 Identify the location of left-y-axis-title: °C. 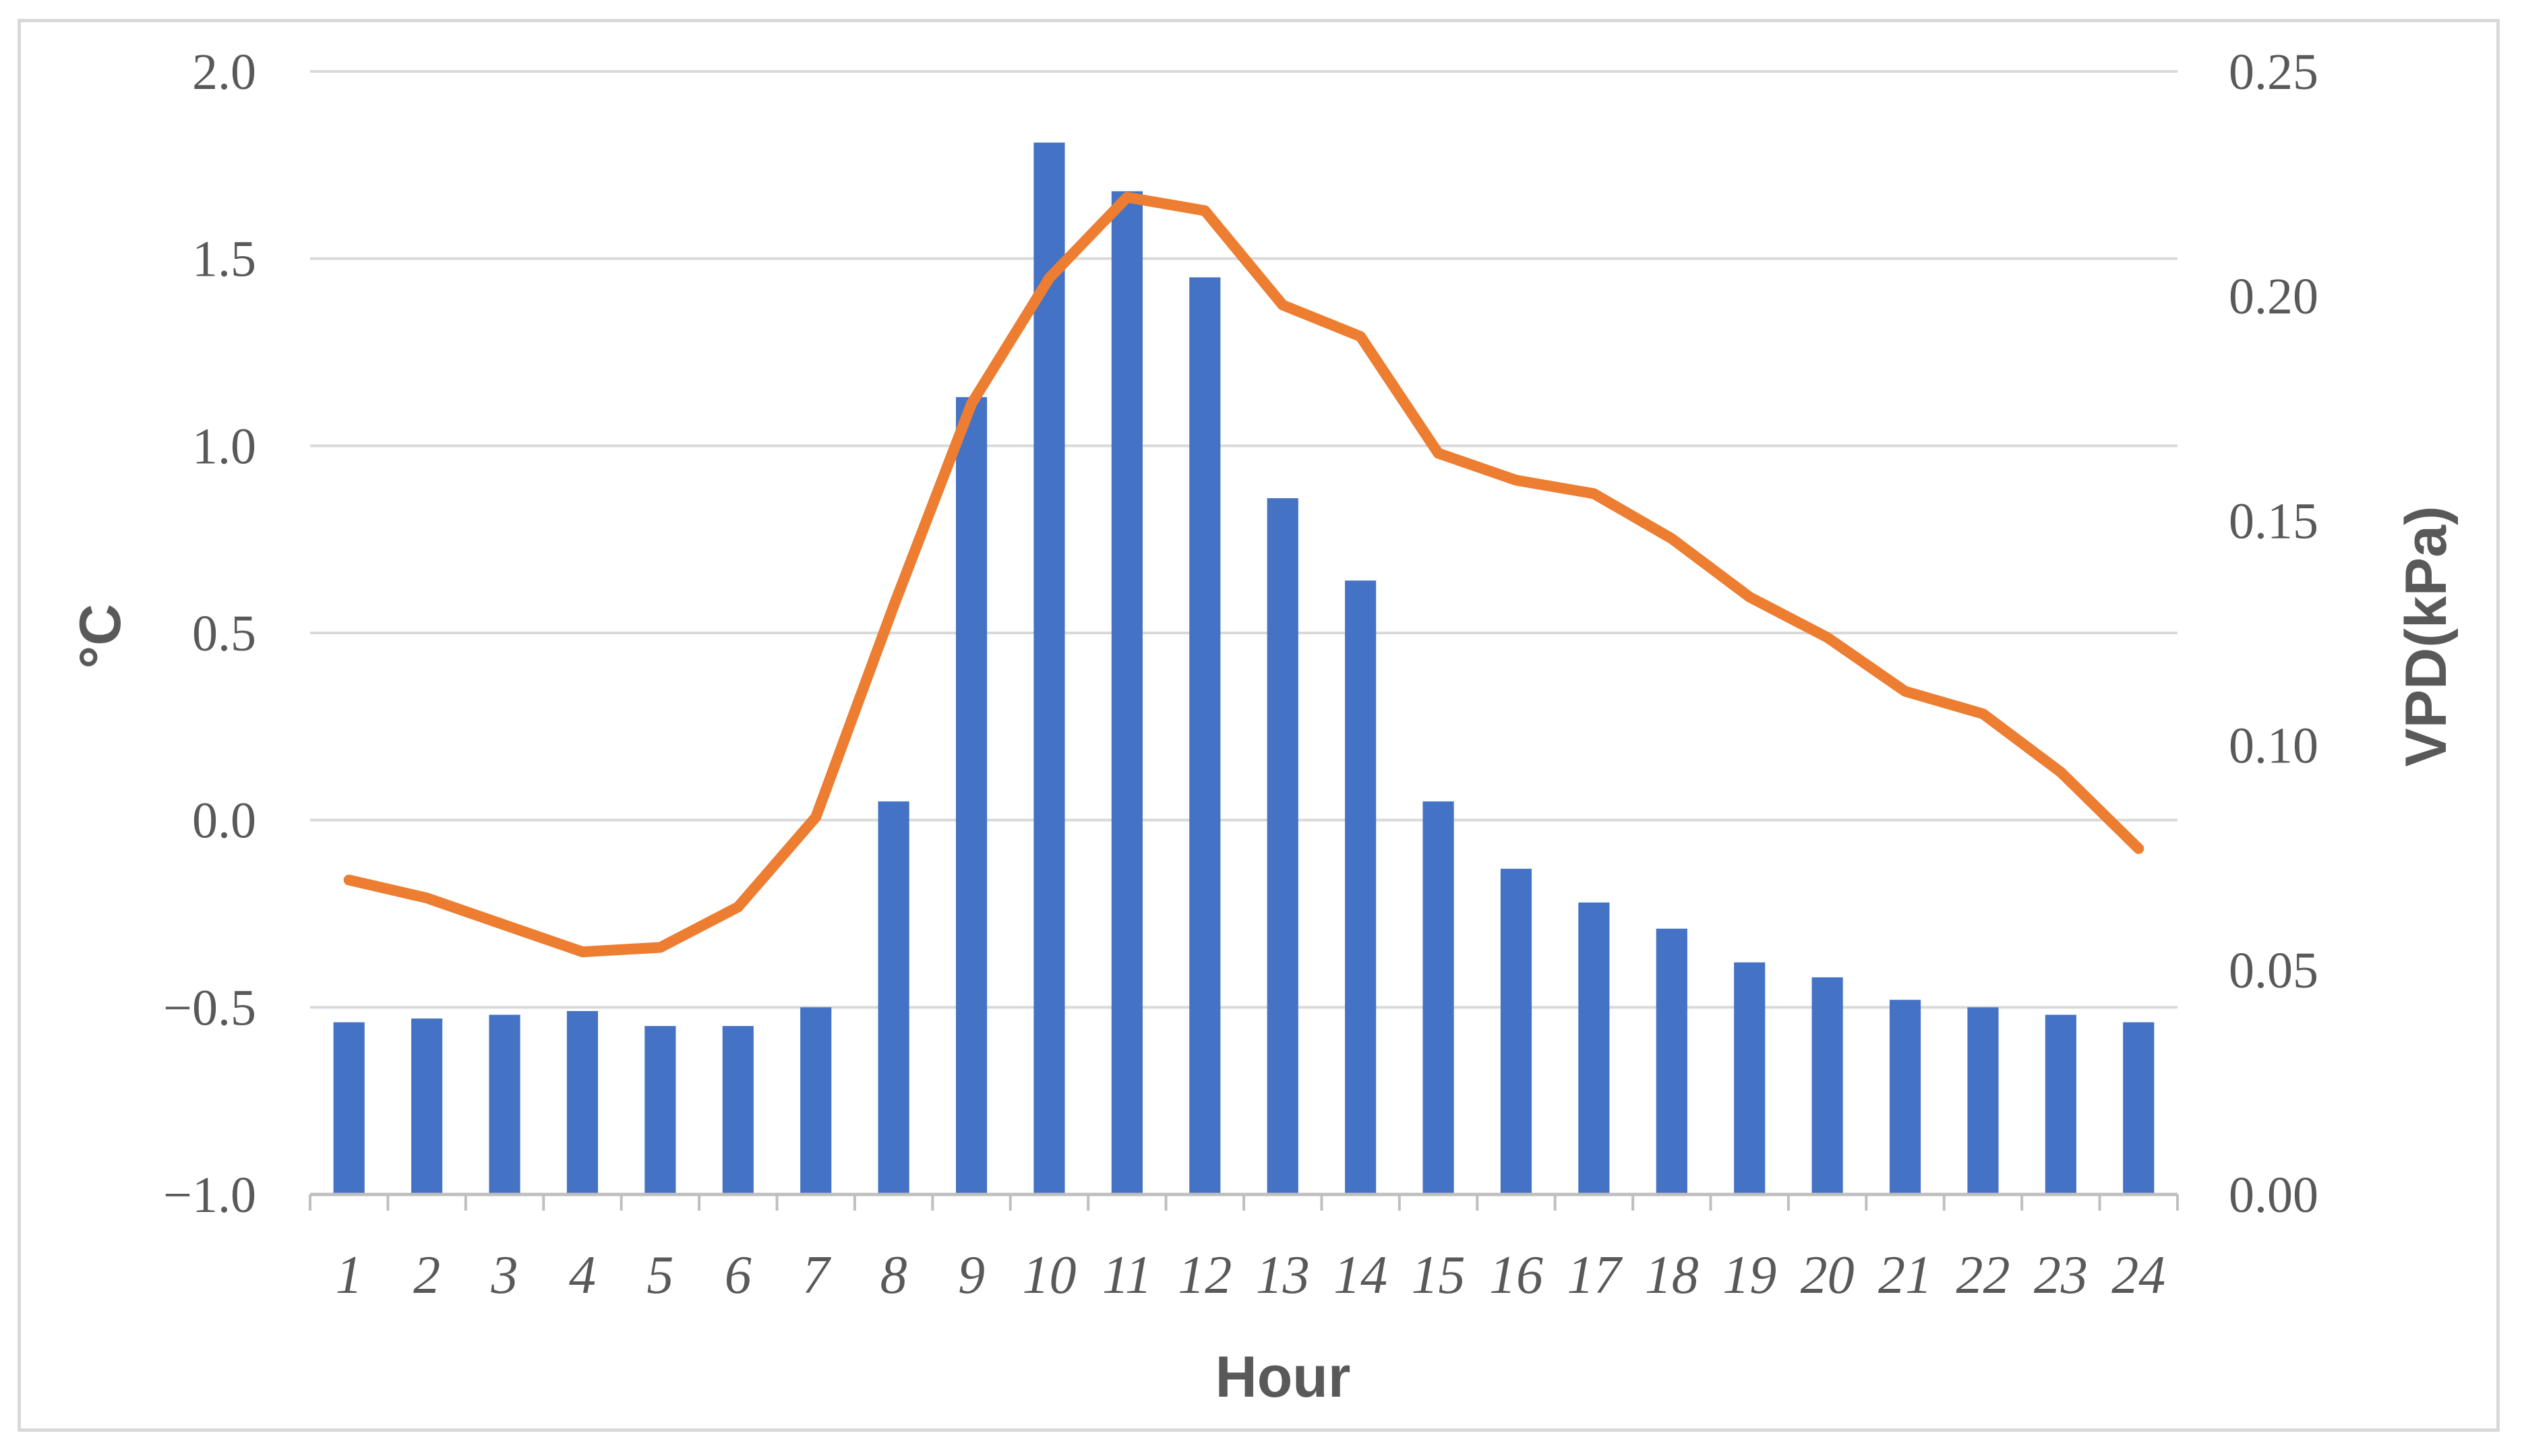
(100, 636).